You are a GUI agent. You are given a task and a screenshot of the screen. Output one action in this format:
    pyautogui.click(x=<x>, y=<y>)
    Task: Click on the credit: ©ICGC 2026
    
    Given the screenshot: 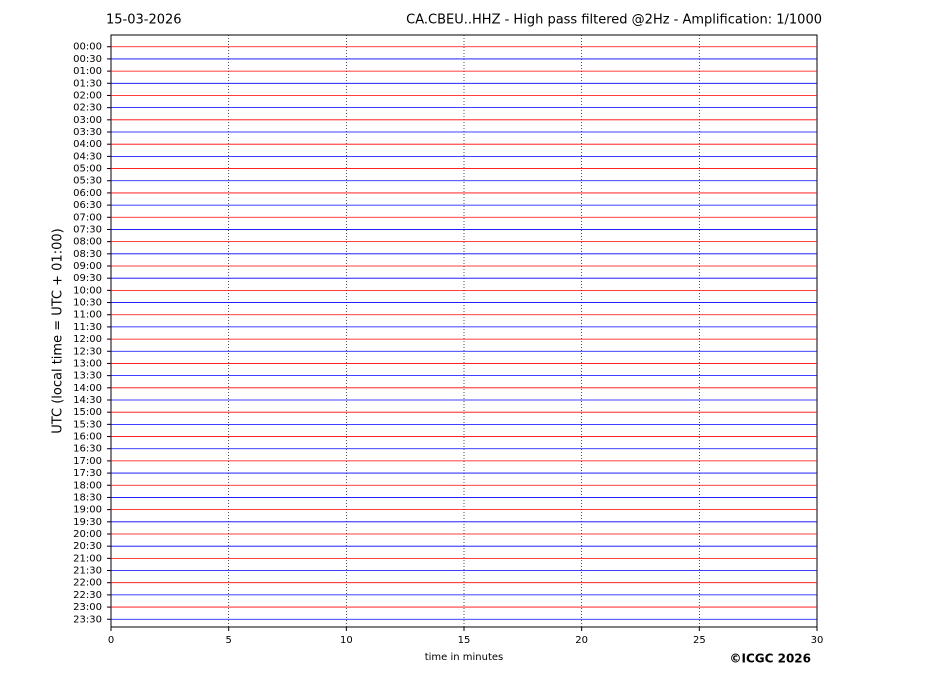 What is the action you would take?
    pyautogui.click(x=770, y=659)
    